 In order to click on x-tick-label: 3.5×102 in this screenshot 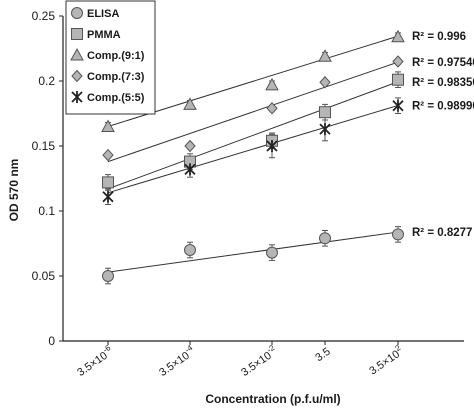, I will do `click(386, 360)`.